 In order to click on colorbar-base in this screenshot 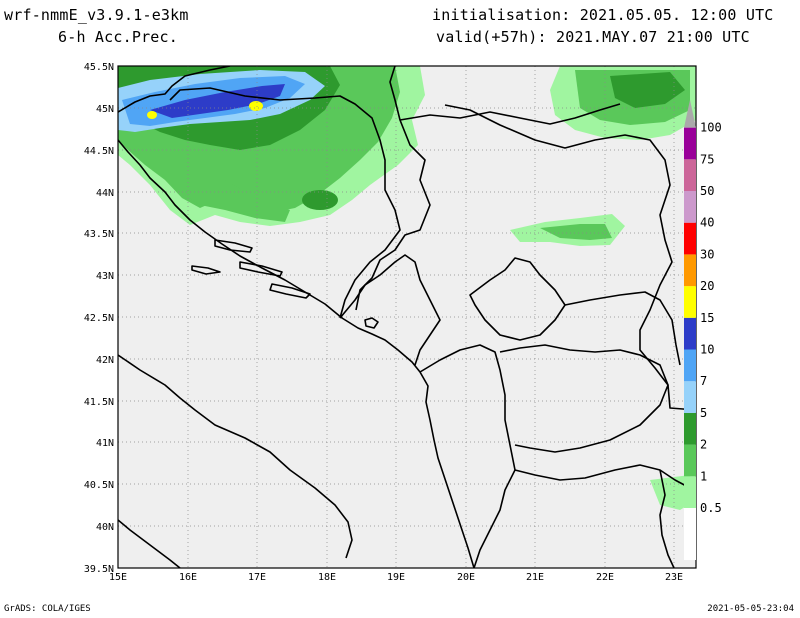, I will do `click(690, 534)`.